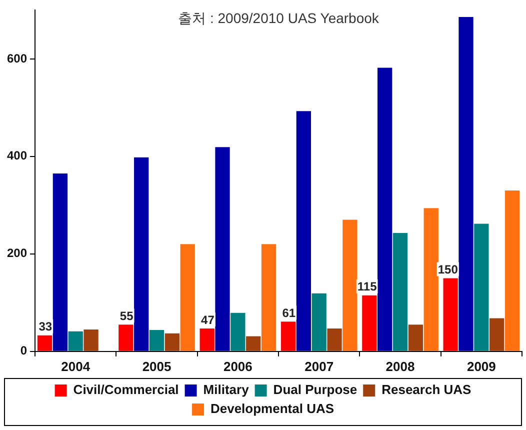  I want to click on x-tick-label: 2009, so click(481, 366).